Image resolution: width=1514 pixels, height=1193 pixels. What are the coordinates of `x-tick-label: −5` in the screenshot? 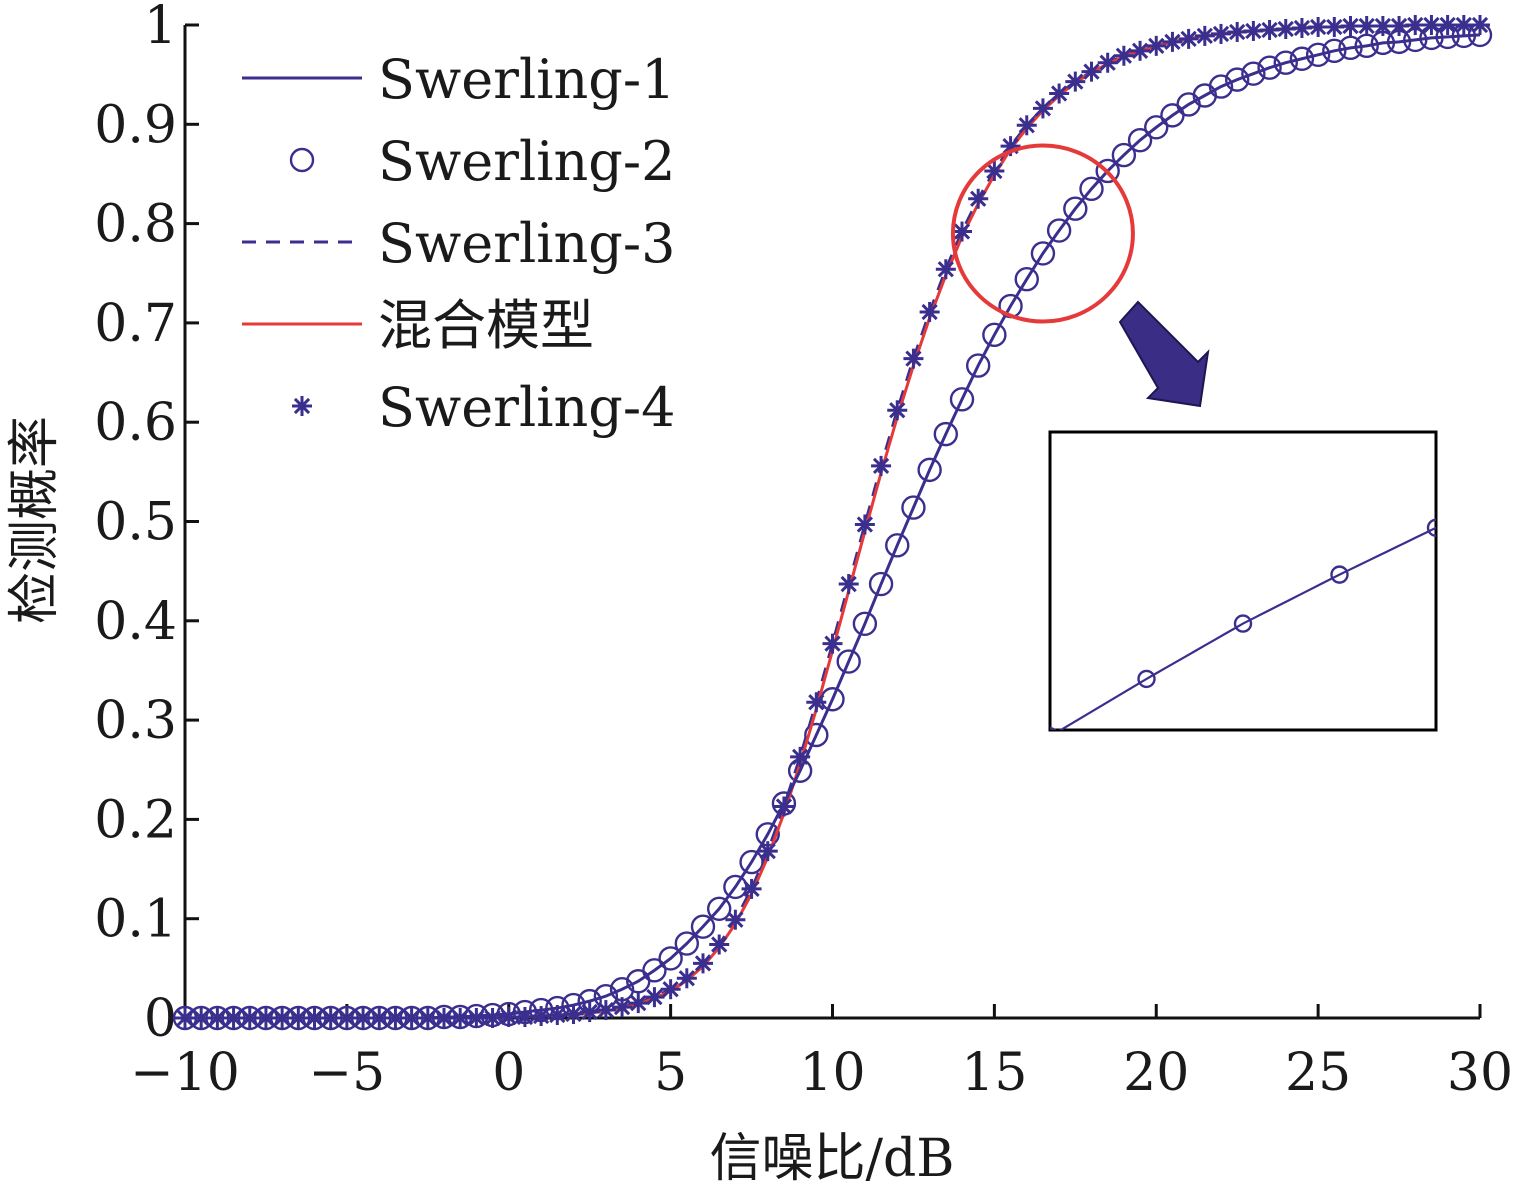 It's located at (347, 1073).